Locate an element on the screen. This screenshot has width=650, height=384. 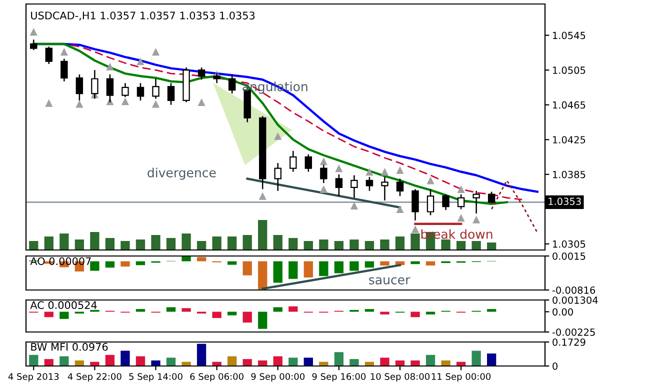
y-tick-label: 1.0465 is located at coordinates (569, 105).